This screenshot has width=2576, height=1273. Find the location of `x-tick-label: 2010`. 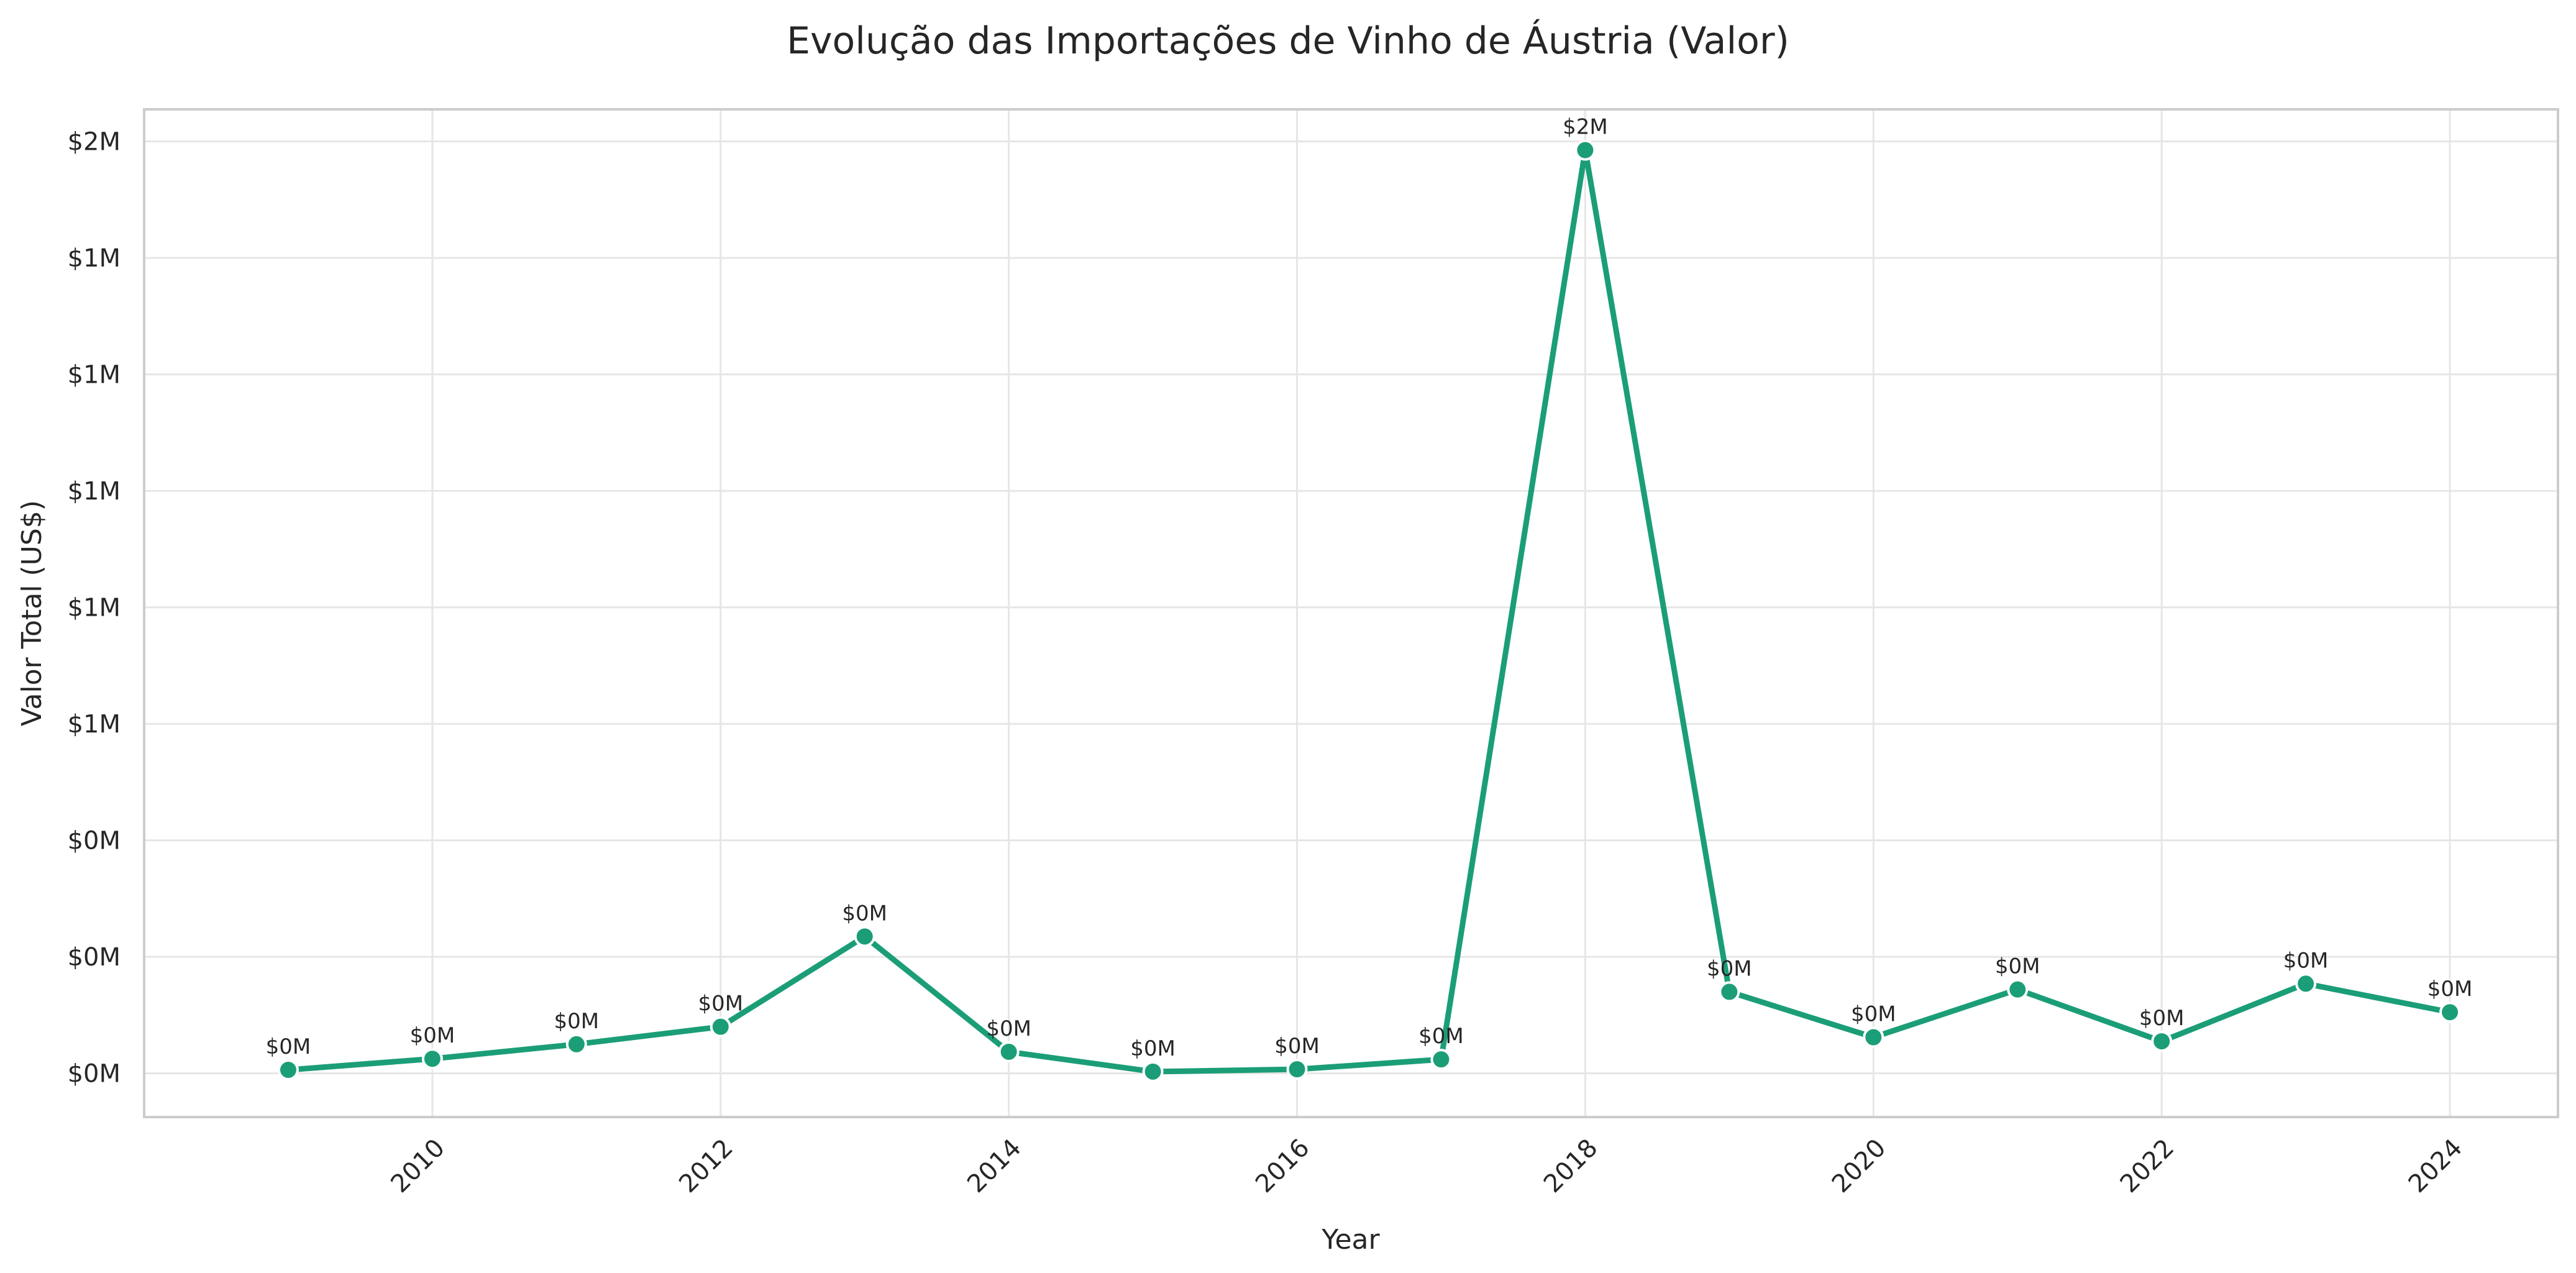

x-tick-label: 2010 is located at coordinates (417, 1166).